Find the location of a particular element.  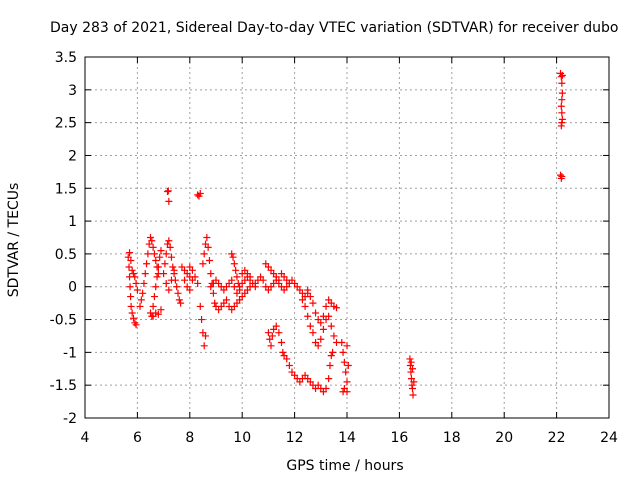

y-tick-label: 2 is located at coordinates (72, 156).